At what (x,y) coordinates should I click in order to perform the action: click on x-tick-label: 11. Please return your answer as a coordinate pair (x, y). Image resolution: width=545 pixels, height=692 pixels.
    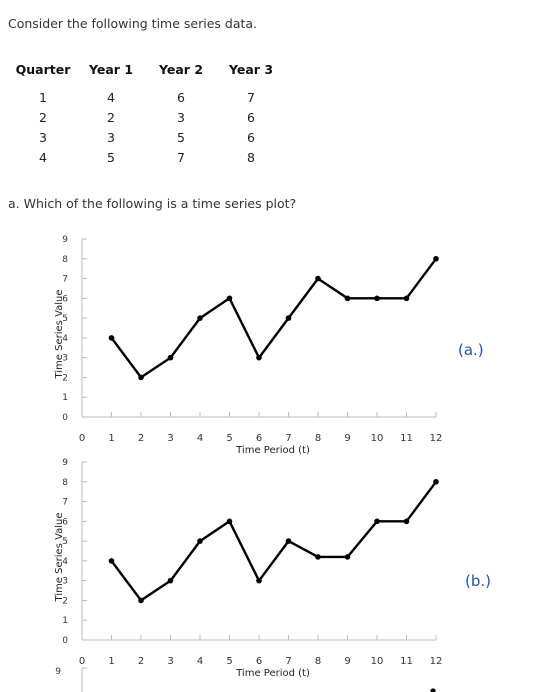
    Looking at the image, I should click on (406, 438).